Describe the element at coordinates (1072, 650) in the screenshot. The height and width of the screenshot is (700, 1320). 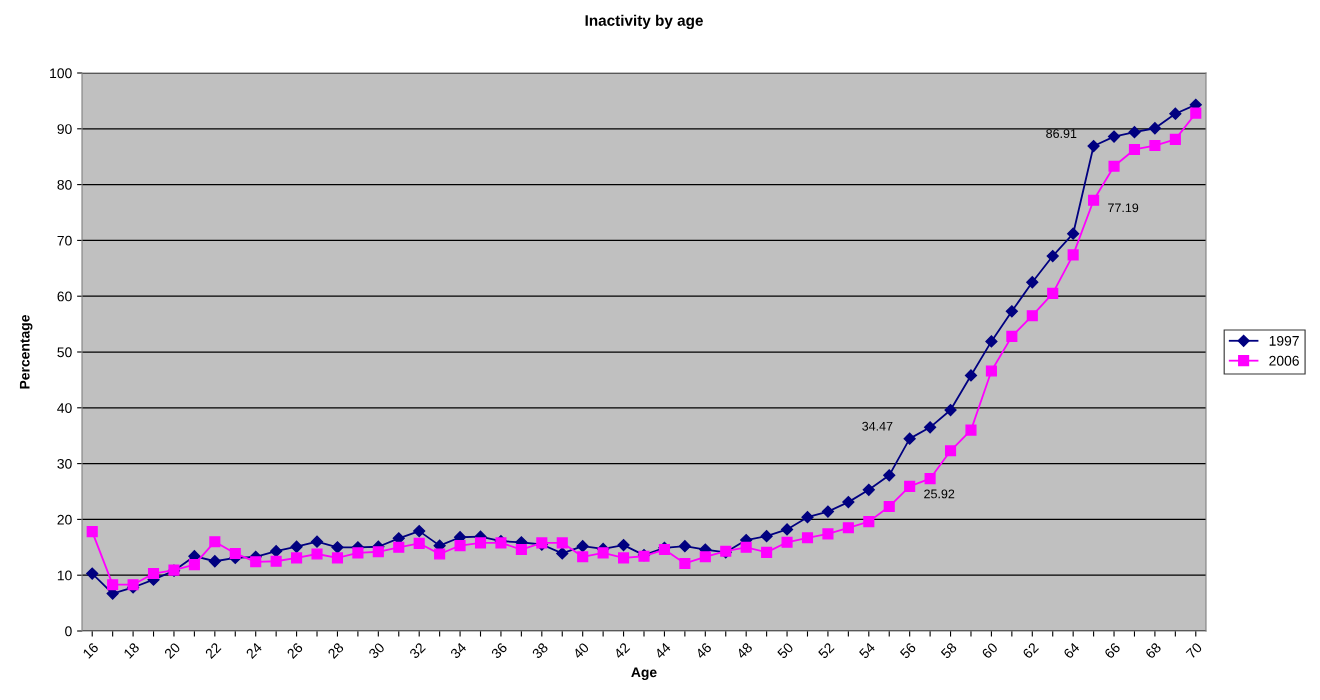
I see `x-tick-label: 64` at that location.